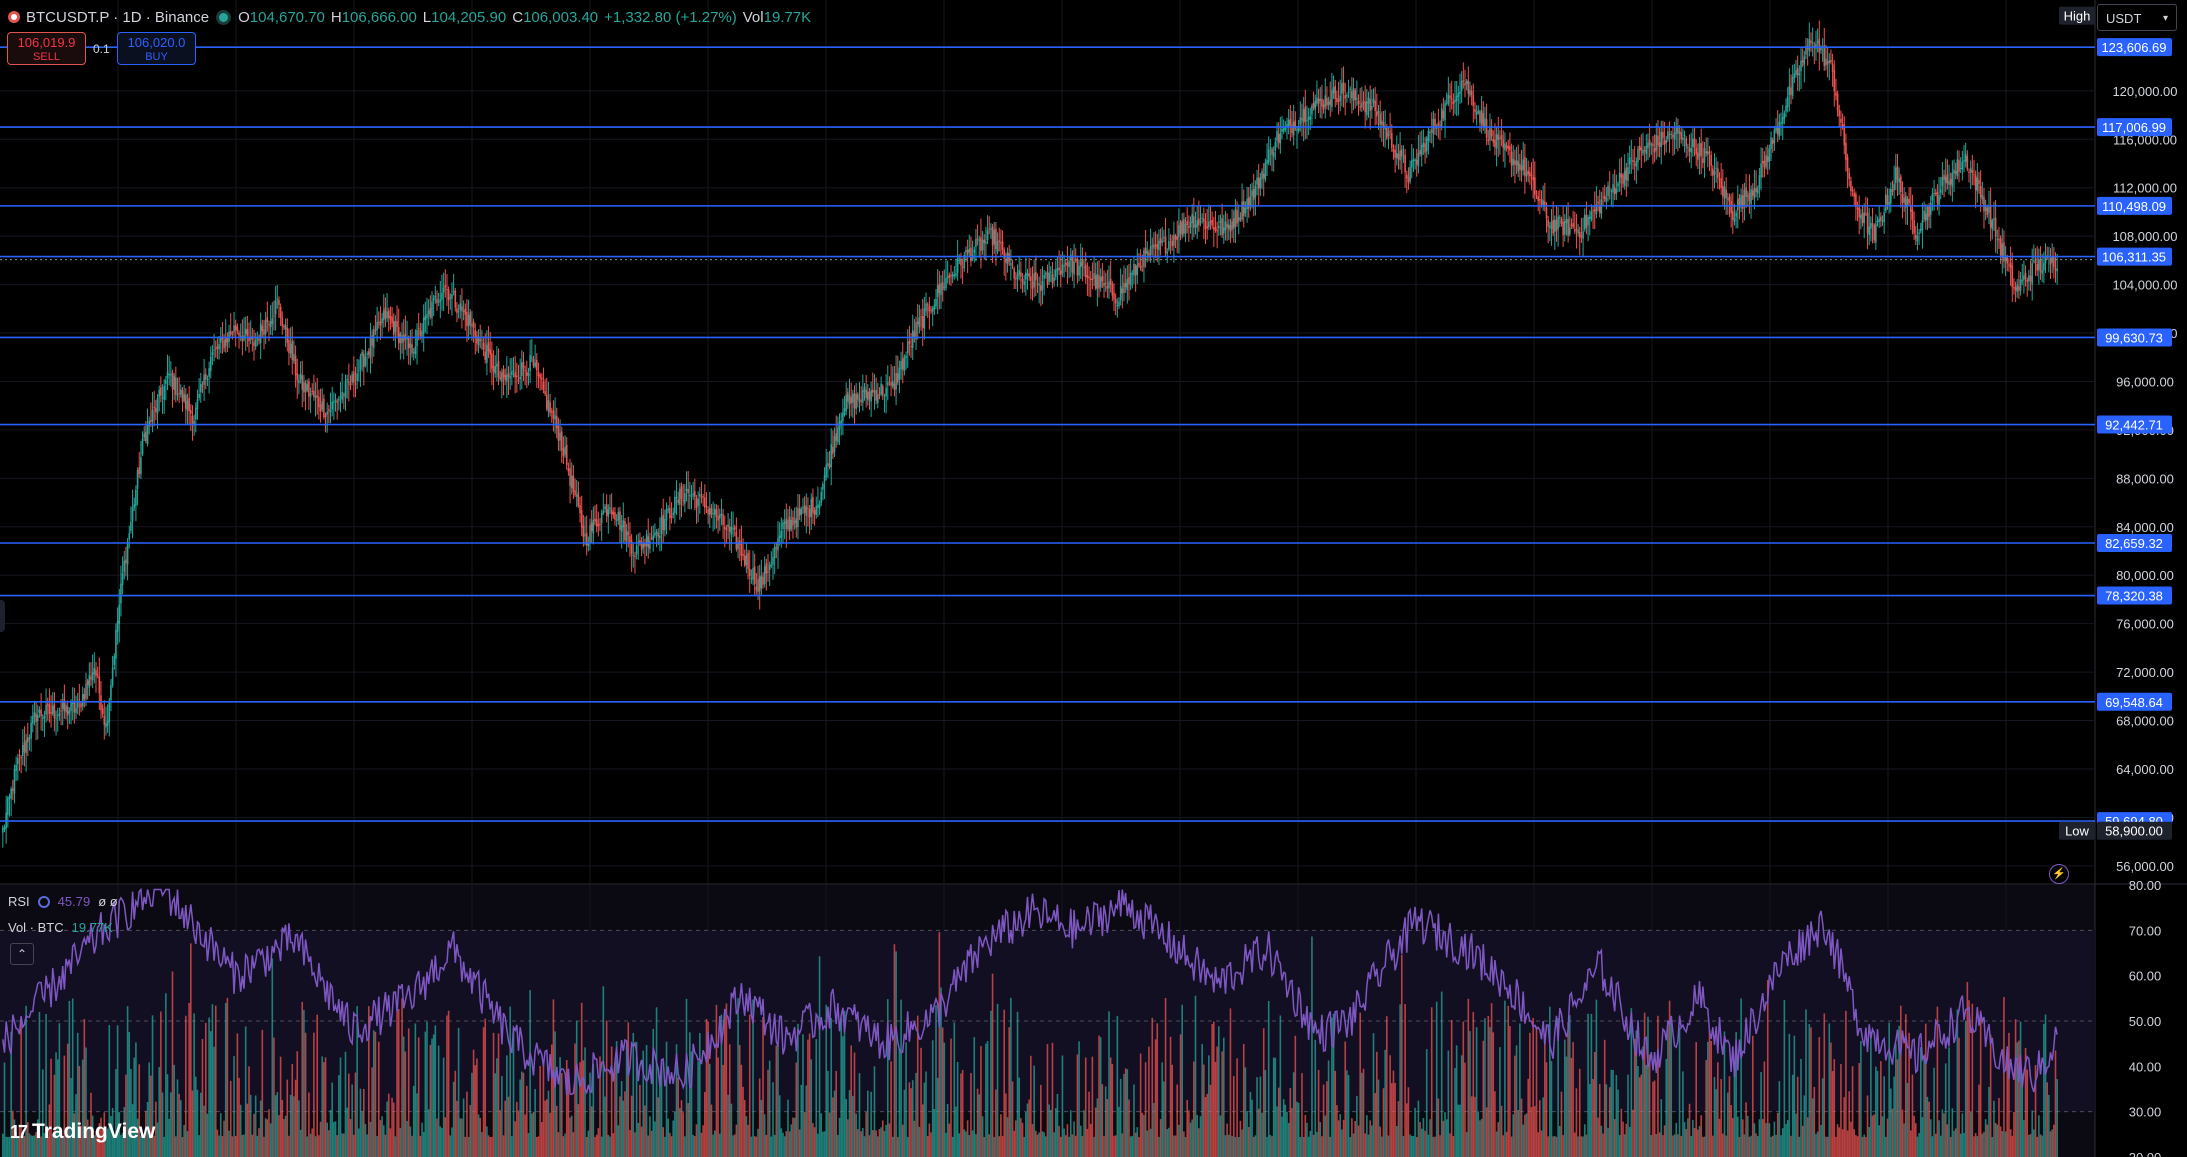 Image resolution: width=2187 pixels, height=1157 pixels. Describe the element at coordinates (156, 48) in the screenshot. I see `buy-button: 106,020.0 BUY` at that location.